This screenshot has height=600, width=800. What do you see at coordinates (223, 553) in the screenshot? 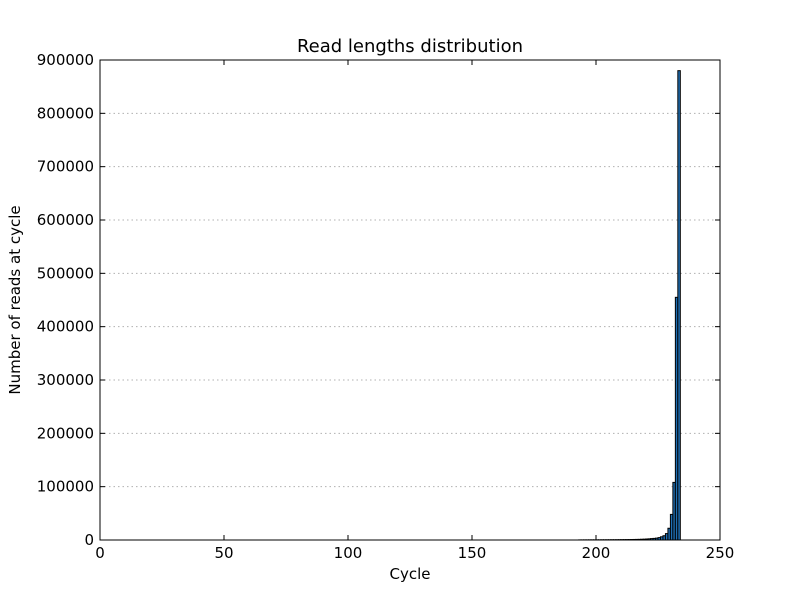
I see `x-tick-label: 50` at bounding box center [223, 553].